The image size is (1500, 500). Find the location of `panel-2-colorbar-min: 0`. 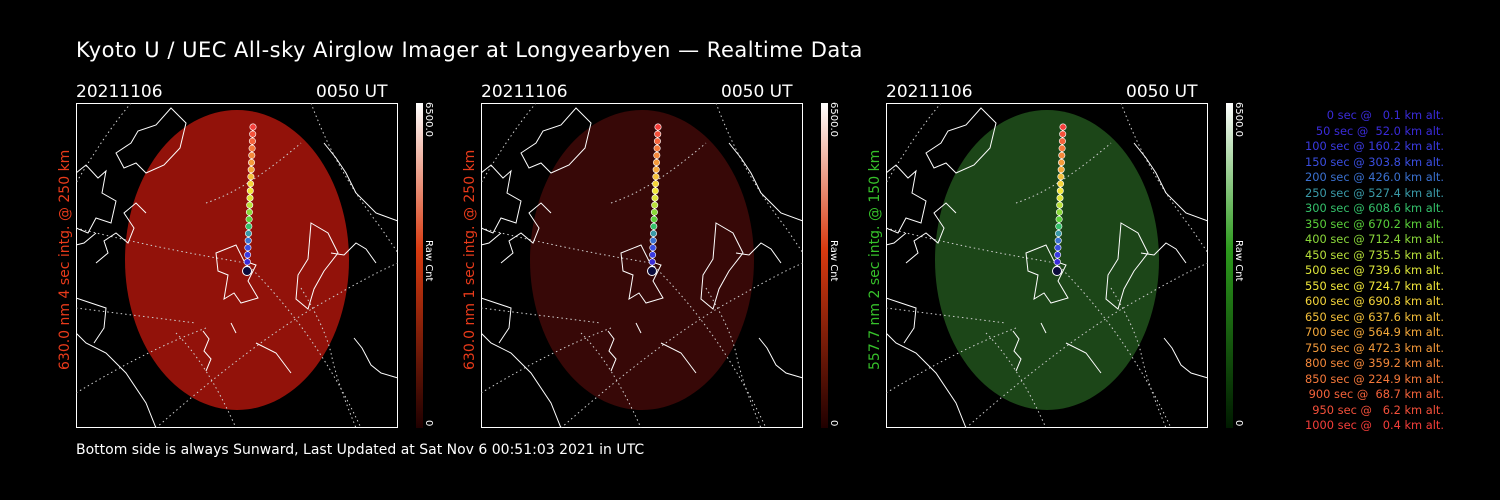

panel-2-colorbar-min: 0 is located at coordinates (833, 423).